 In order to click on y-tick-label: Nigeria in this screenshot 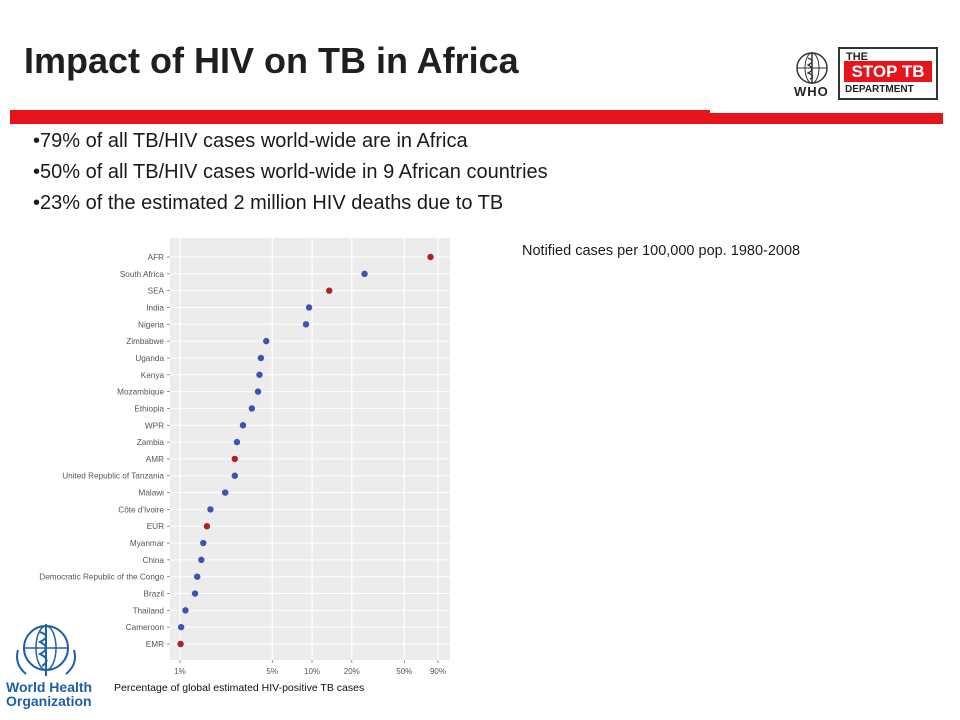, I will do `click(151, 324)`.